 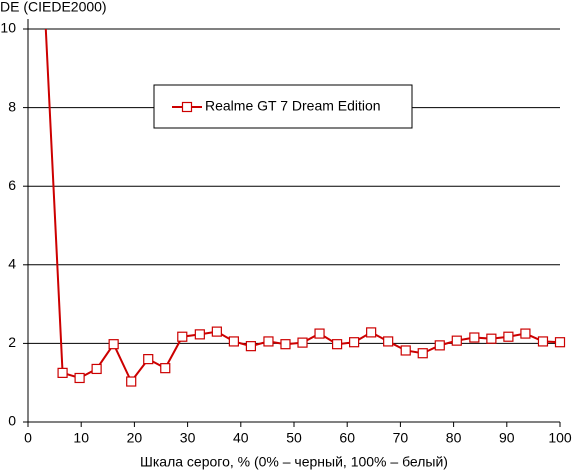 What do you see at coordinates (401, 438) in the screenshot?
I see `x-tick-label: 70` at bounding box center [401, 438].